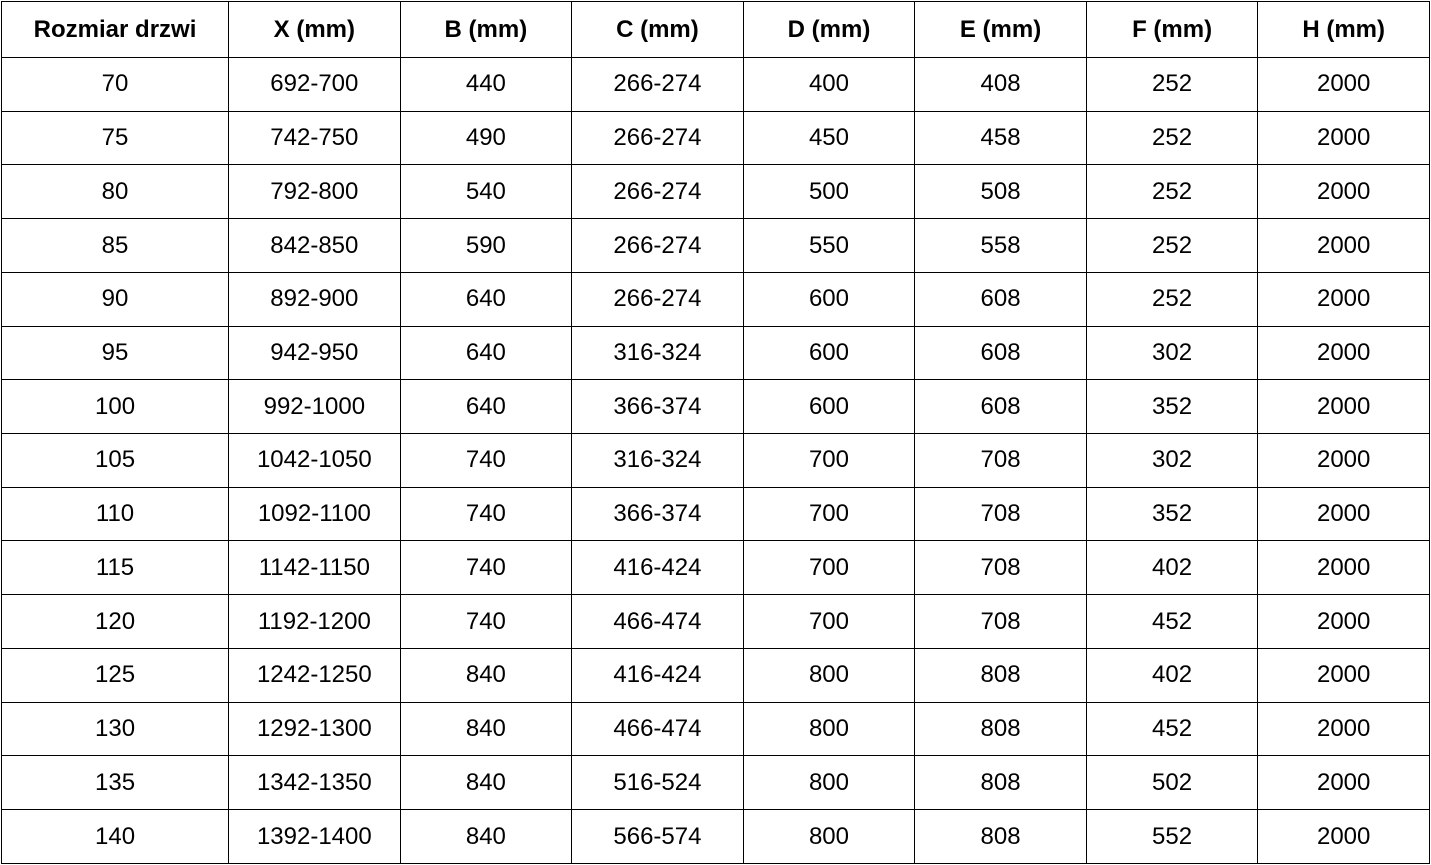  Describe the element at coordinates (1000, 29) in the screenshot. I see `column-header-e-mm: E (mm)` at that location.